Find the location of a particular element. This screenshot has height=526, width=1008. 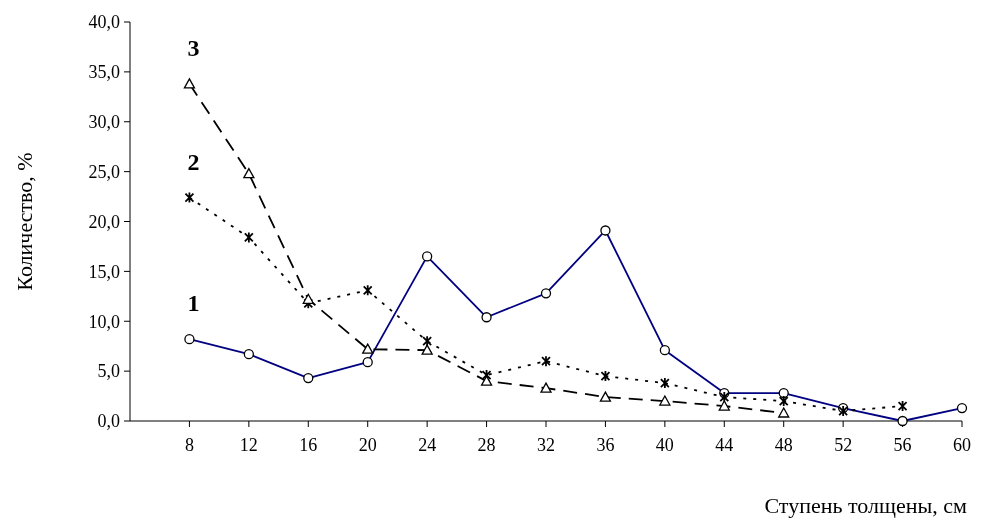

x-tick-label: 36 is located at coordinates (605, 445).